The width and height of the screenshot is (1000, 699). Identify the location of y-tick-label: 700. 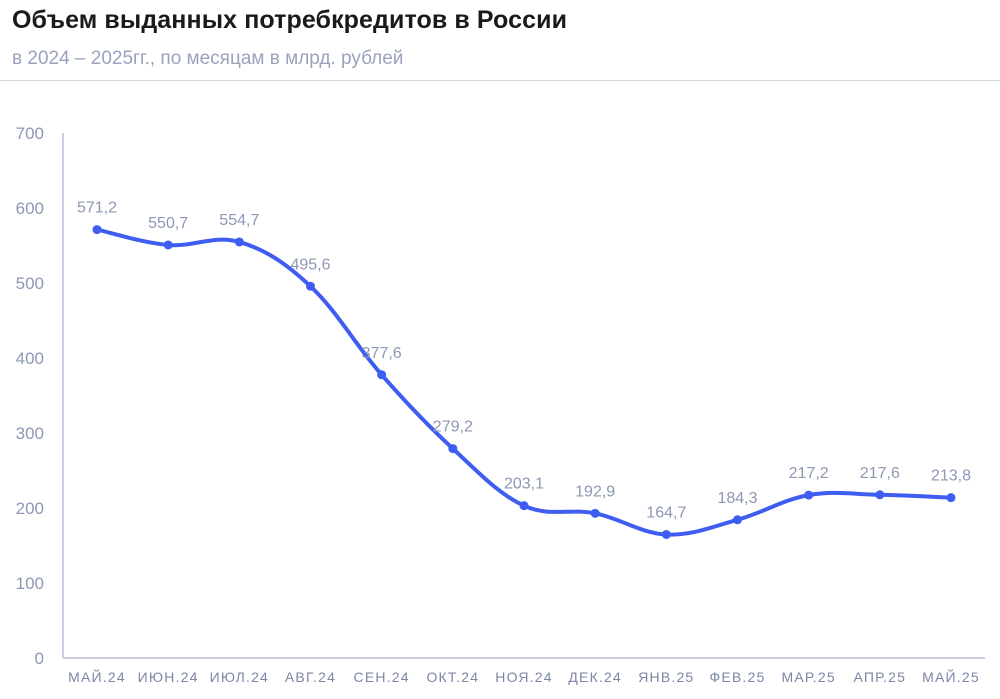
(30, 133).